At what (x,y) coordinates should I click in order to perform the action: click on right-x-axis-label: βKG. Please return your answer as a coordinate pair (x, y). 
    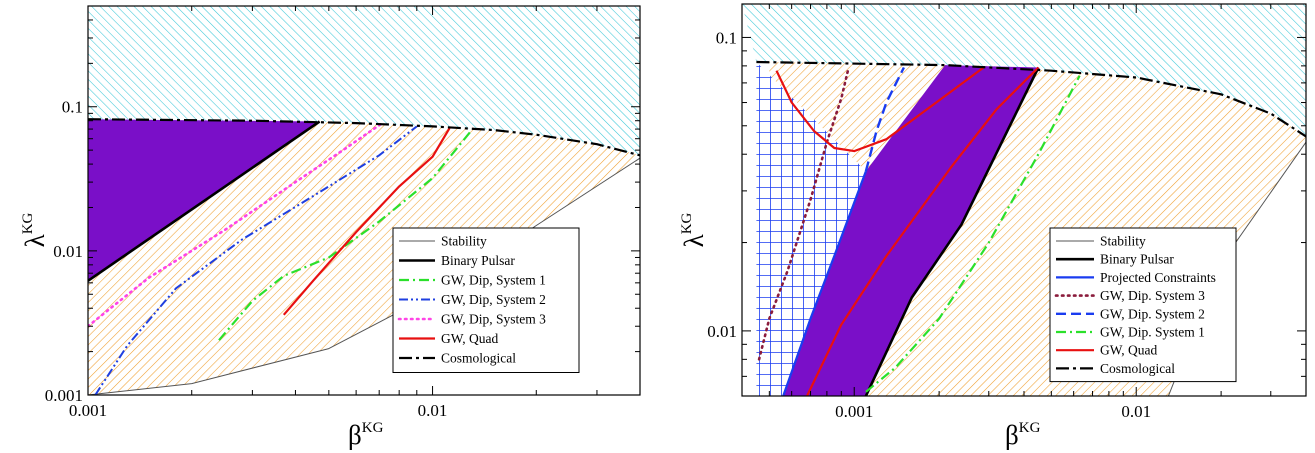
    Looking at the image, I should click on (1023, 435).